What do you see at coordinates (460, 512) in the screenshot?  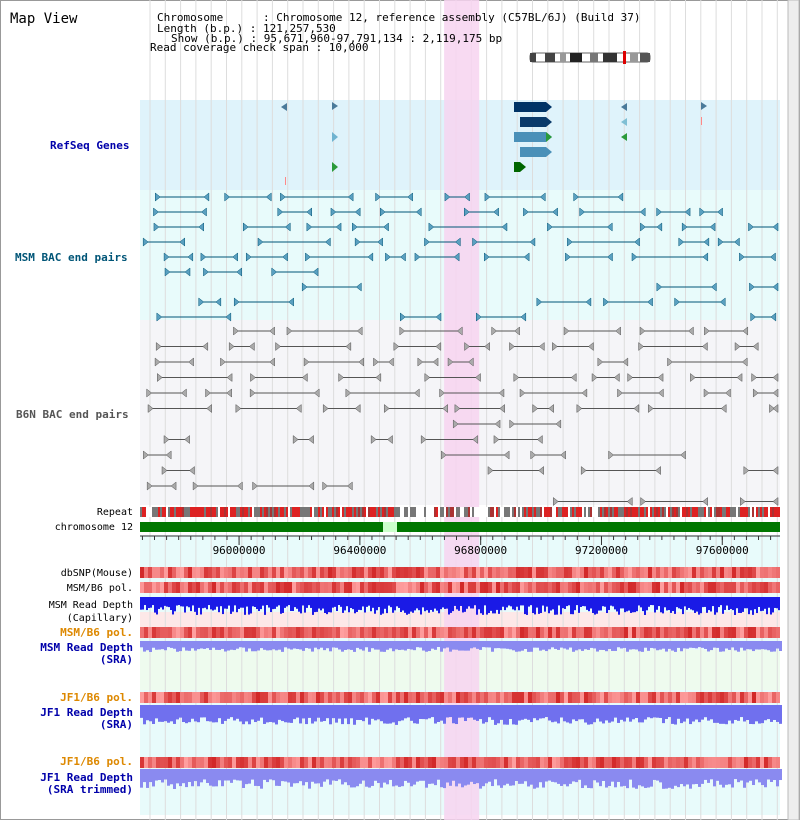 I see `repeat-track` at bounding box center [460, 512].